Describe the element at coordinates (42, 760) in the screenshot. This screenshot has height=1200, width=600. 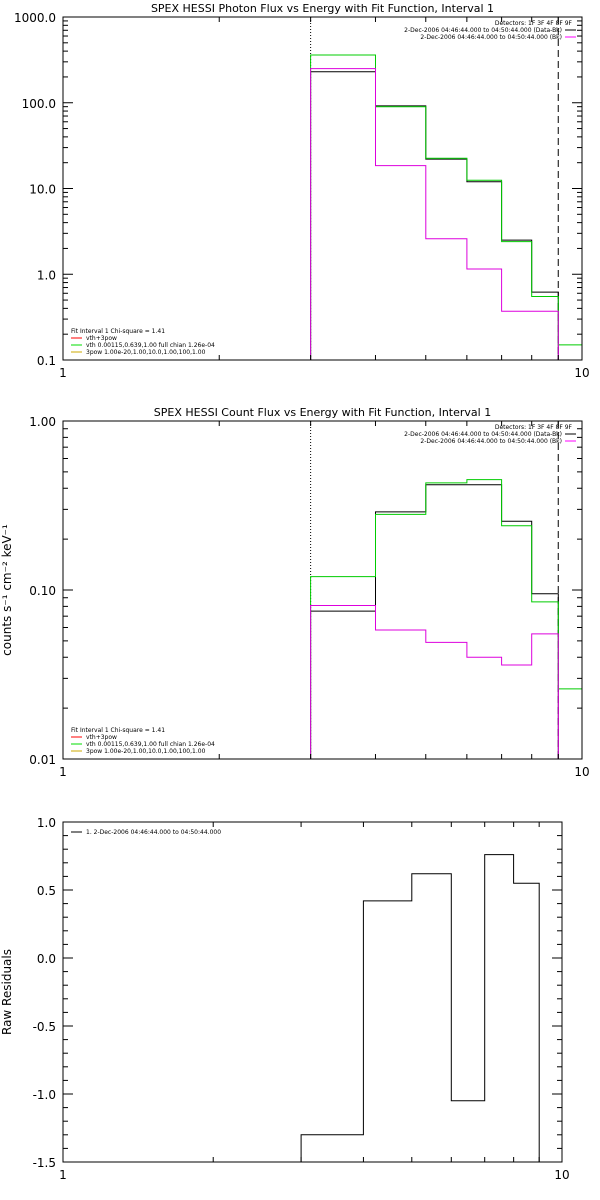
I see `y-tick-label: 0.01` at that location.